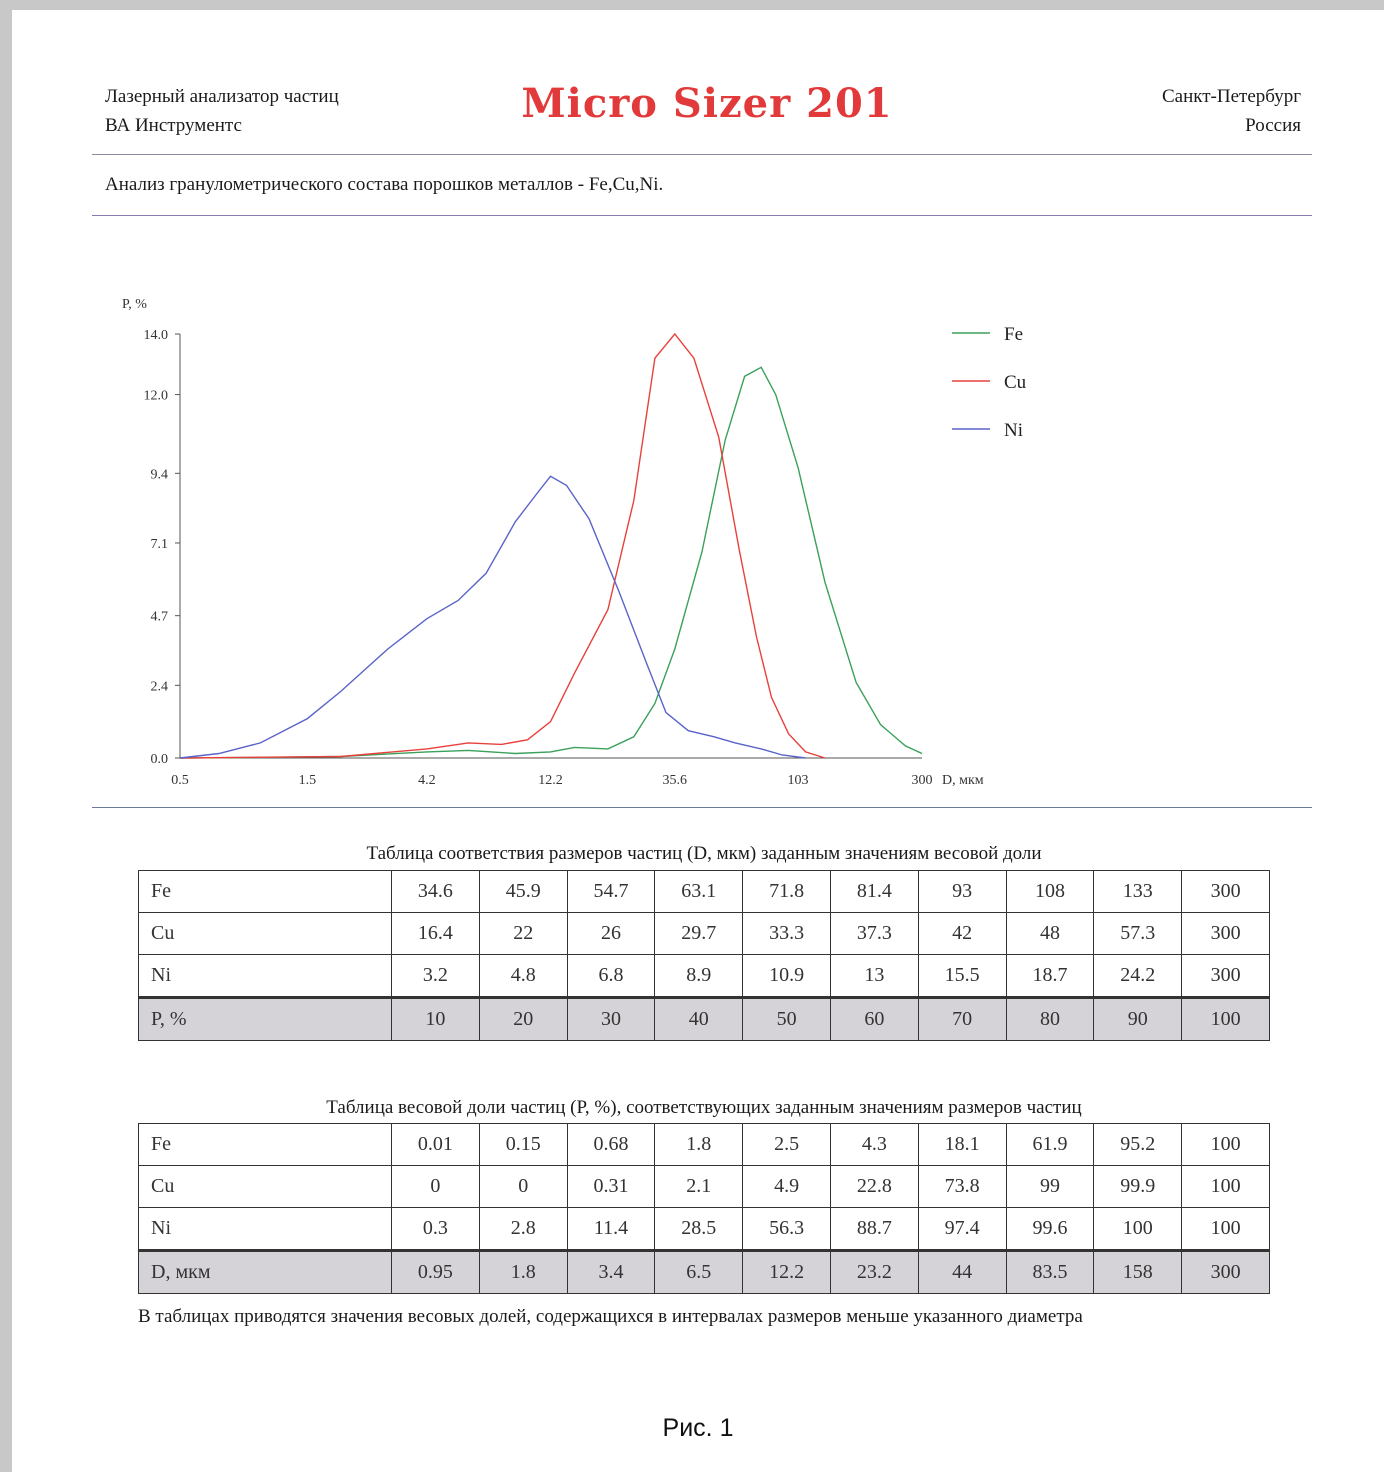 The image size is (1384, 1472). Describe the element at coordinates (786, 1018) in the screenshot. I see `table-cell: 50` at that location.